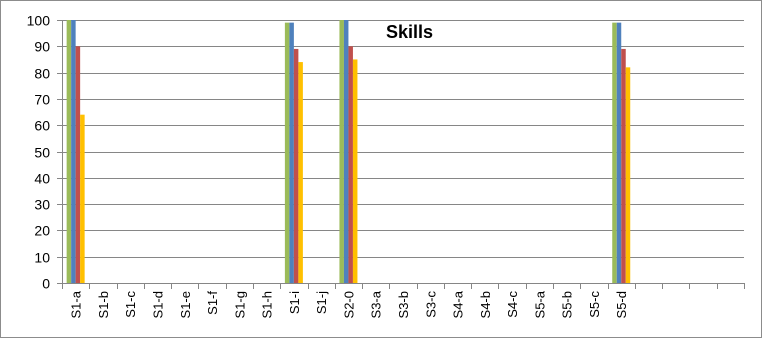  Describe the element at coordinates (157, 304) in the screenshot. I see `x-tick-label: S1-d` at that location.